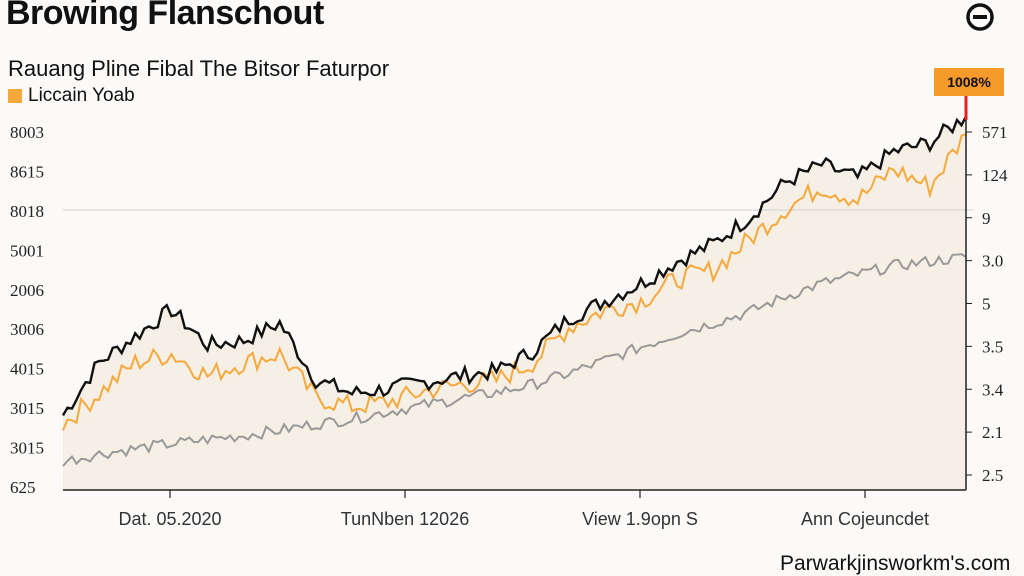 The height and width of the screenshot is (576, 1024). Describe the element at coordinates (165, 16) in the screenshot. I see `chart-title: Browing Flanschout` at that location.